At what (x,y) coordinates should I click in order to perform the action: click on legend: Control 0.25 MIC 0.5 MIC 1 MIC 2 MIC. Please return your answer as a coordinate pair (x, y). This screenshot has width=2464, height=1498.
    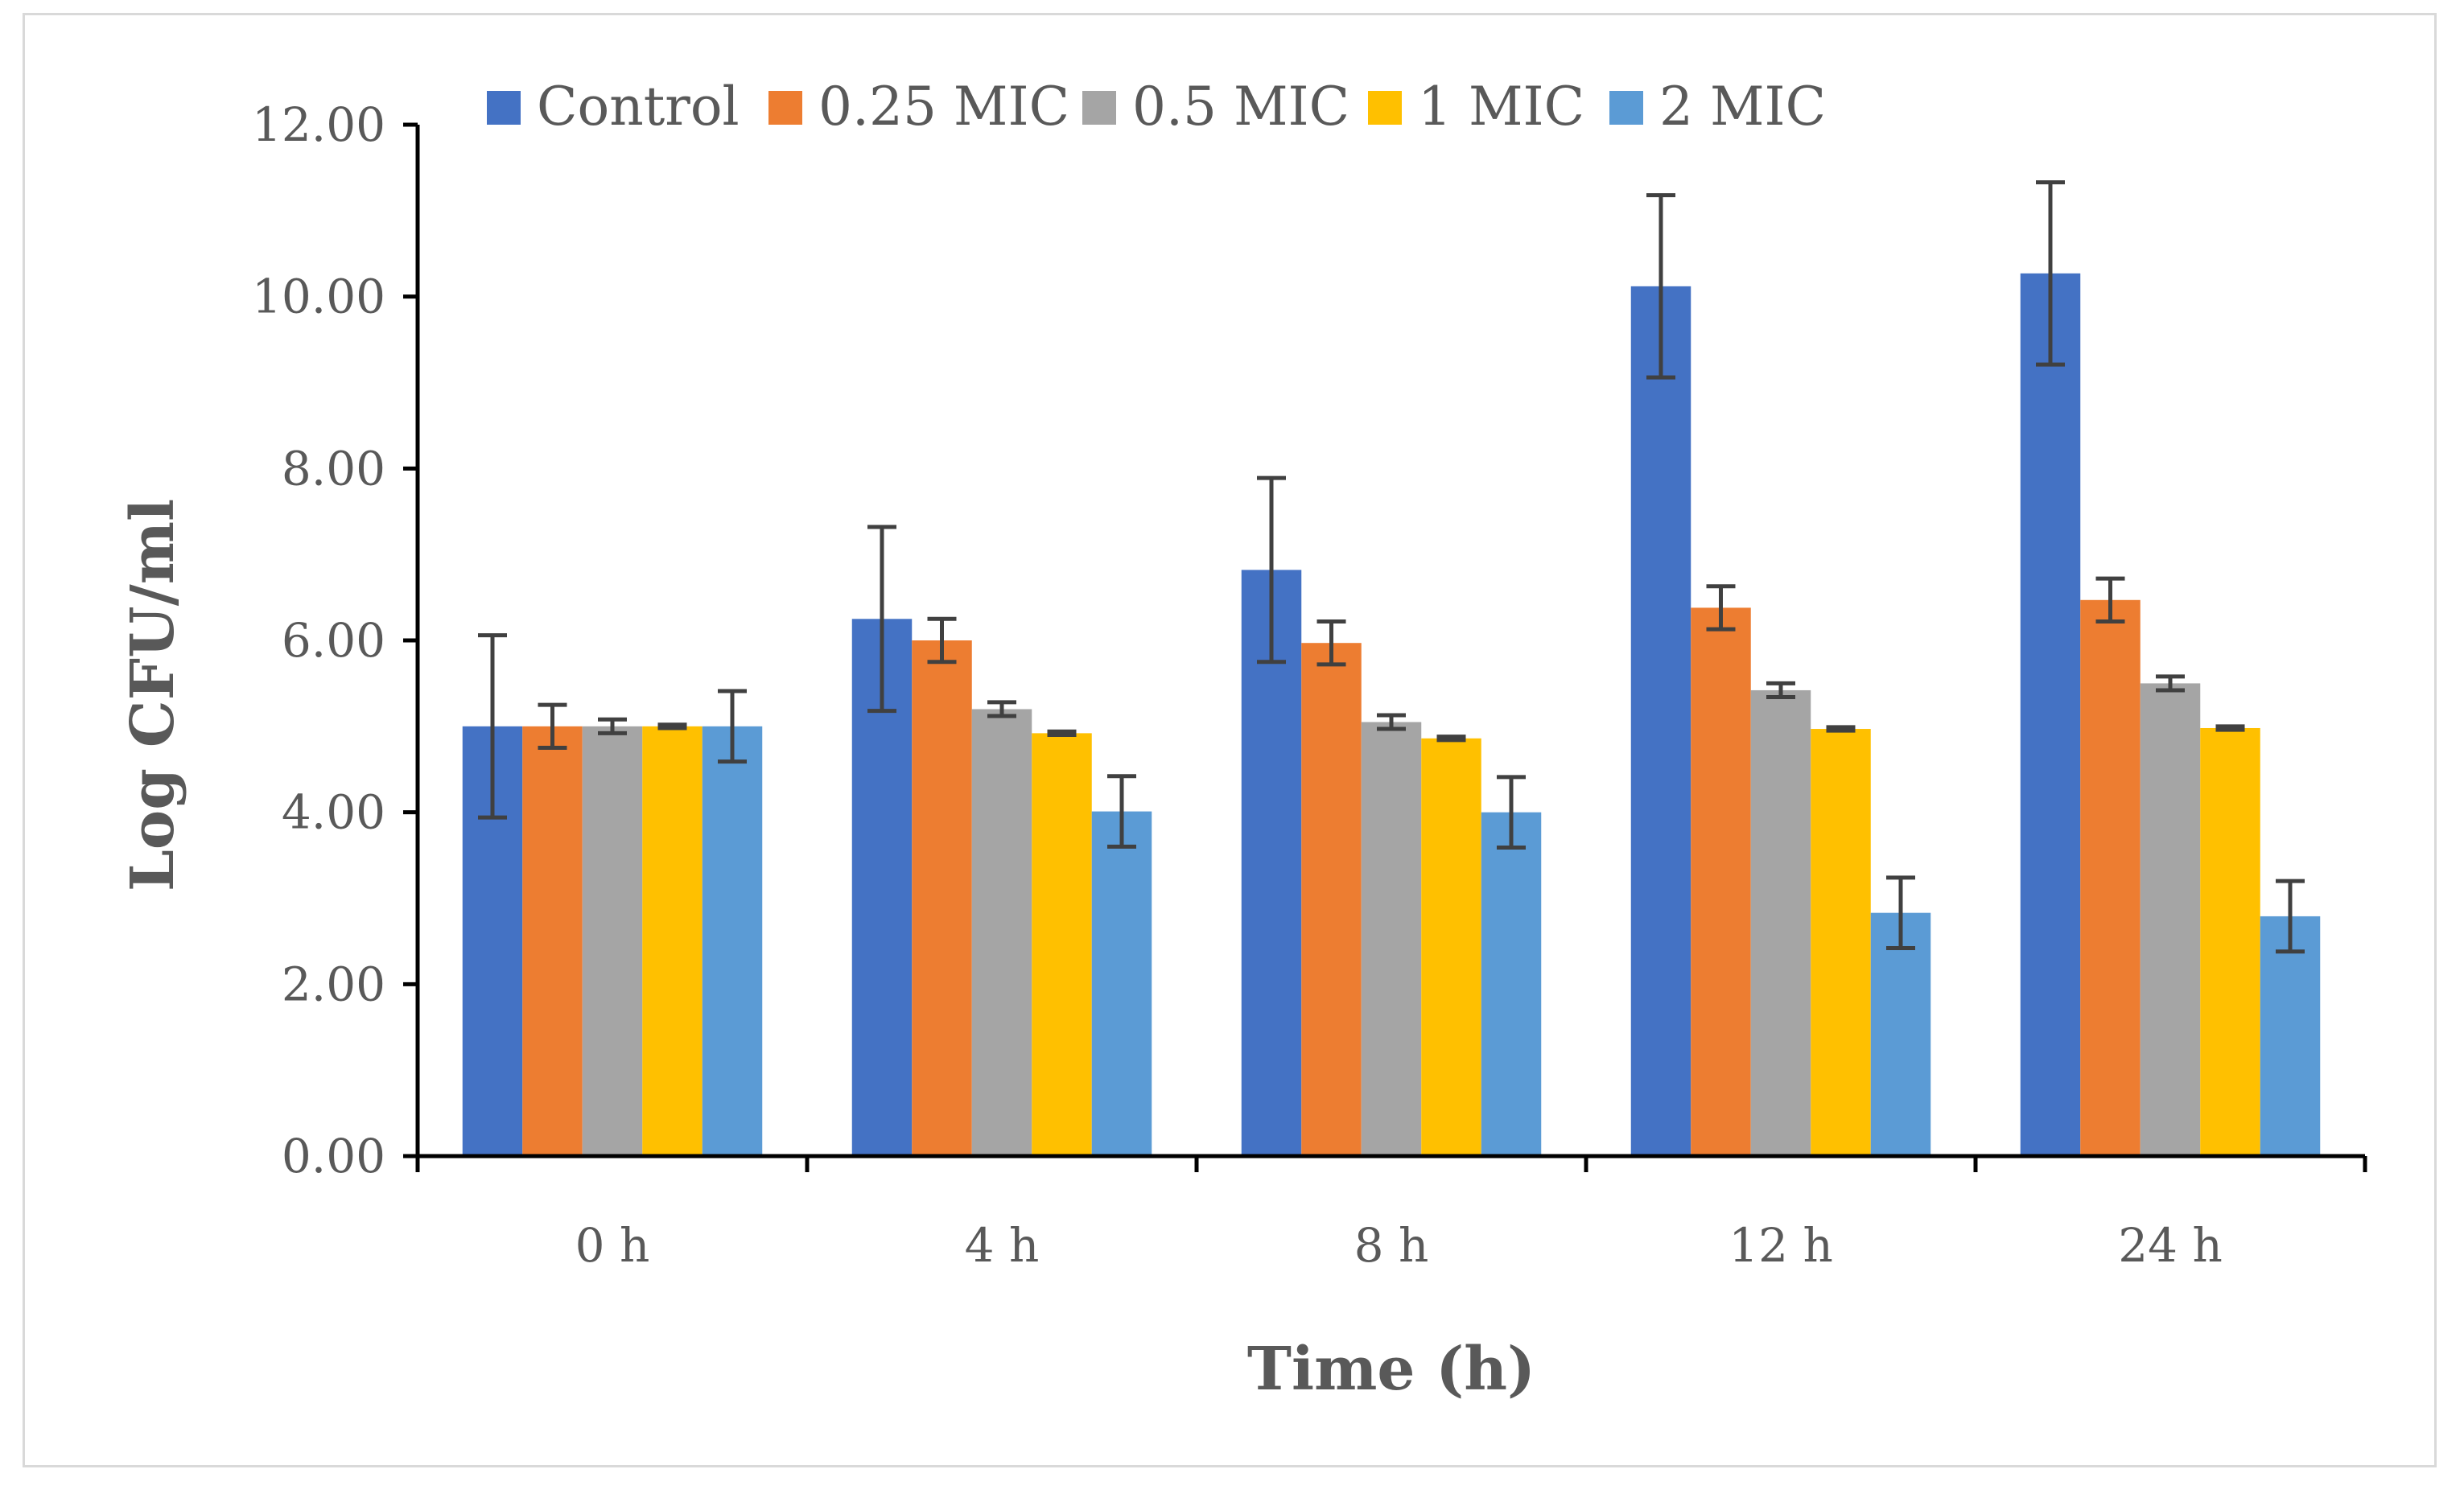
    Looking at the image, I should click on (1156, 107).